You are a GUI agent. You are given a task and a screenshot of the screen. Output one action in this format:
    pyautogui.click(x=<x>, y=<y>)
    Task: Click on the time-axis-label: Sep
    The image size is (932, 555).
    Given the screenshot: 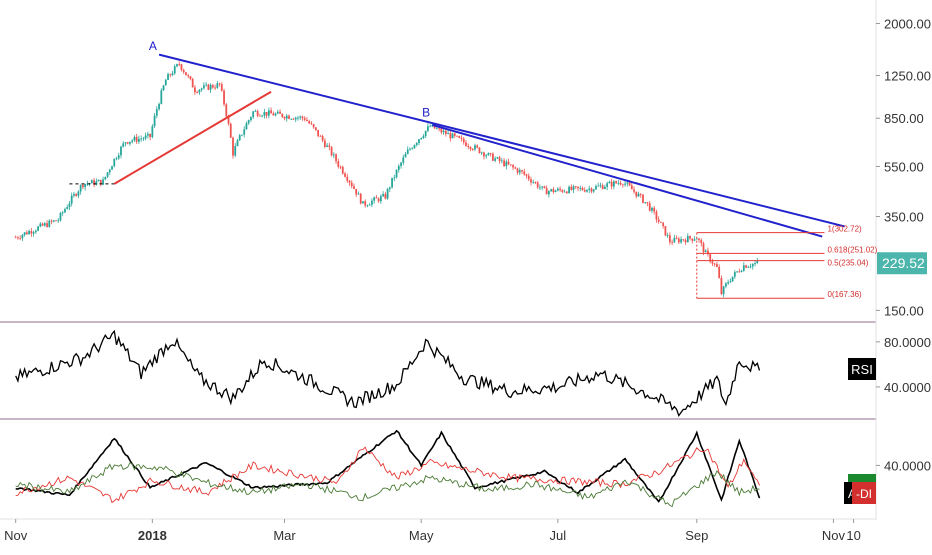 What is the action you would take?
    pyautogui.click(x=696, y=535)
    